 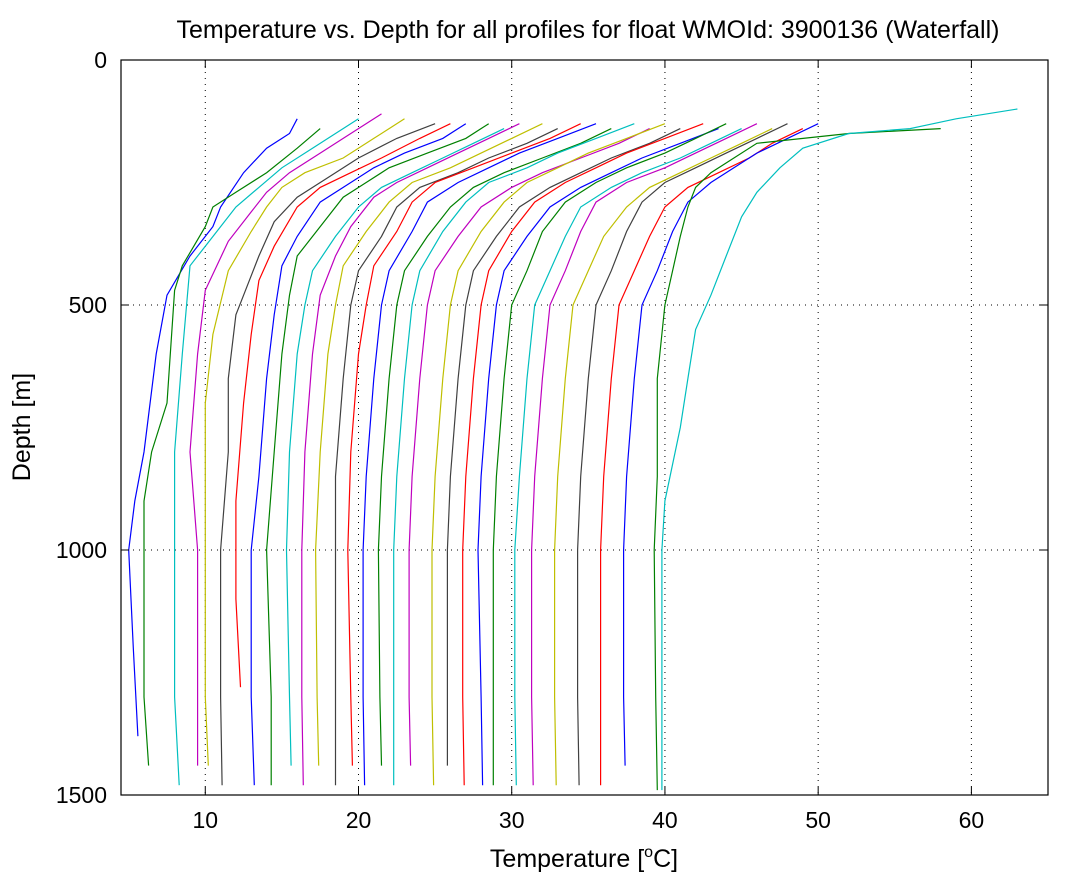 What do you see at coordinates (22, 427) in the screenshot?
I see `y-axis-label: Depth [m]` at bounding box center [22, 427].